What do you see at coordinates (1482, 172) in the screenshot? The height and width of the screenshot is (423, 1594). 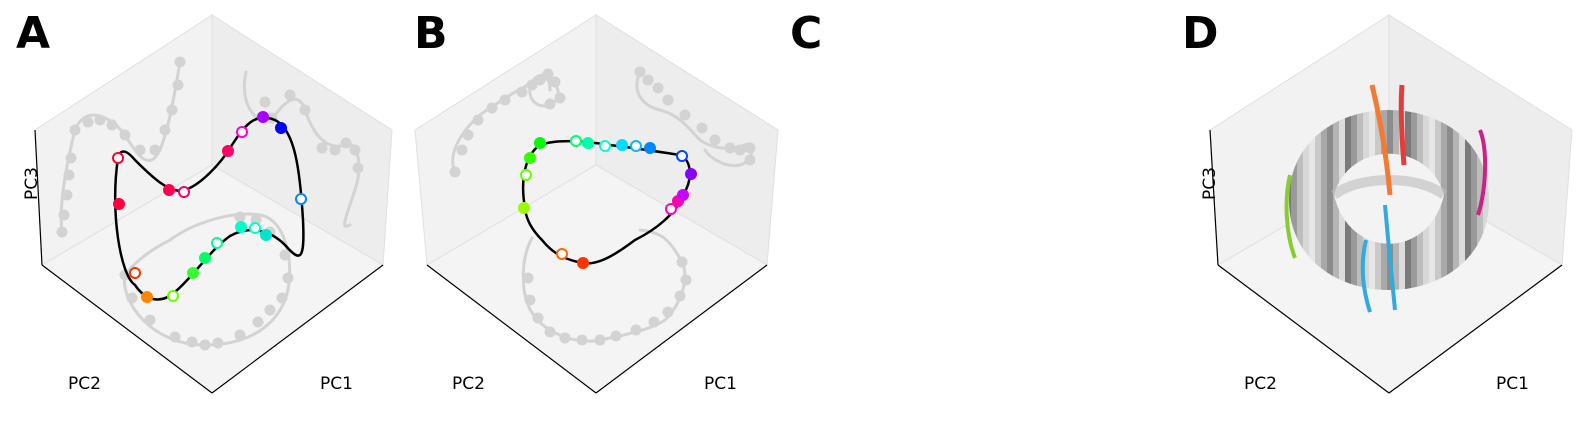 I see `torus-ring-magenta` at bounding box center [1482, 172].